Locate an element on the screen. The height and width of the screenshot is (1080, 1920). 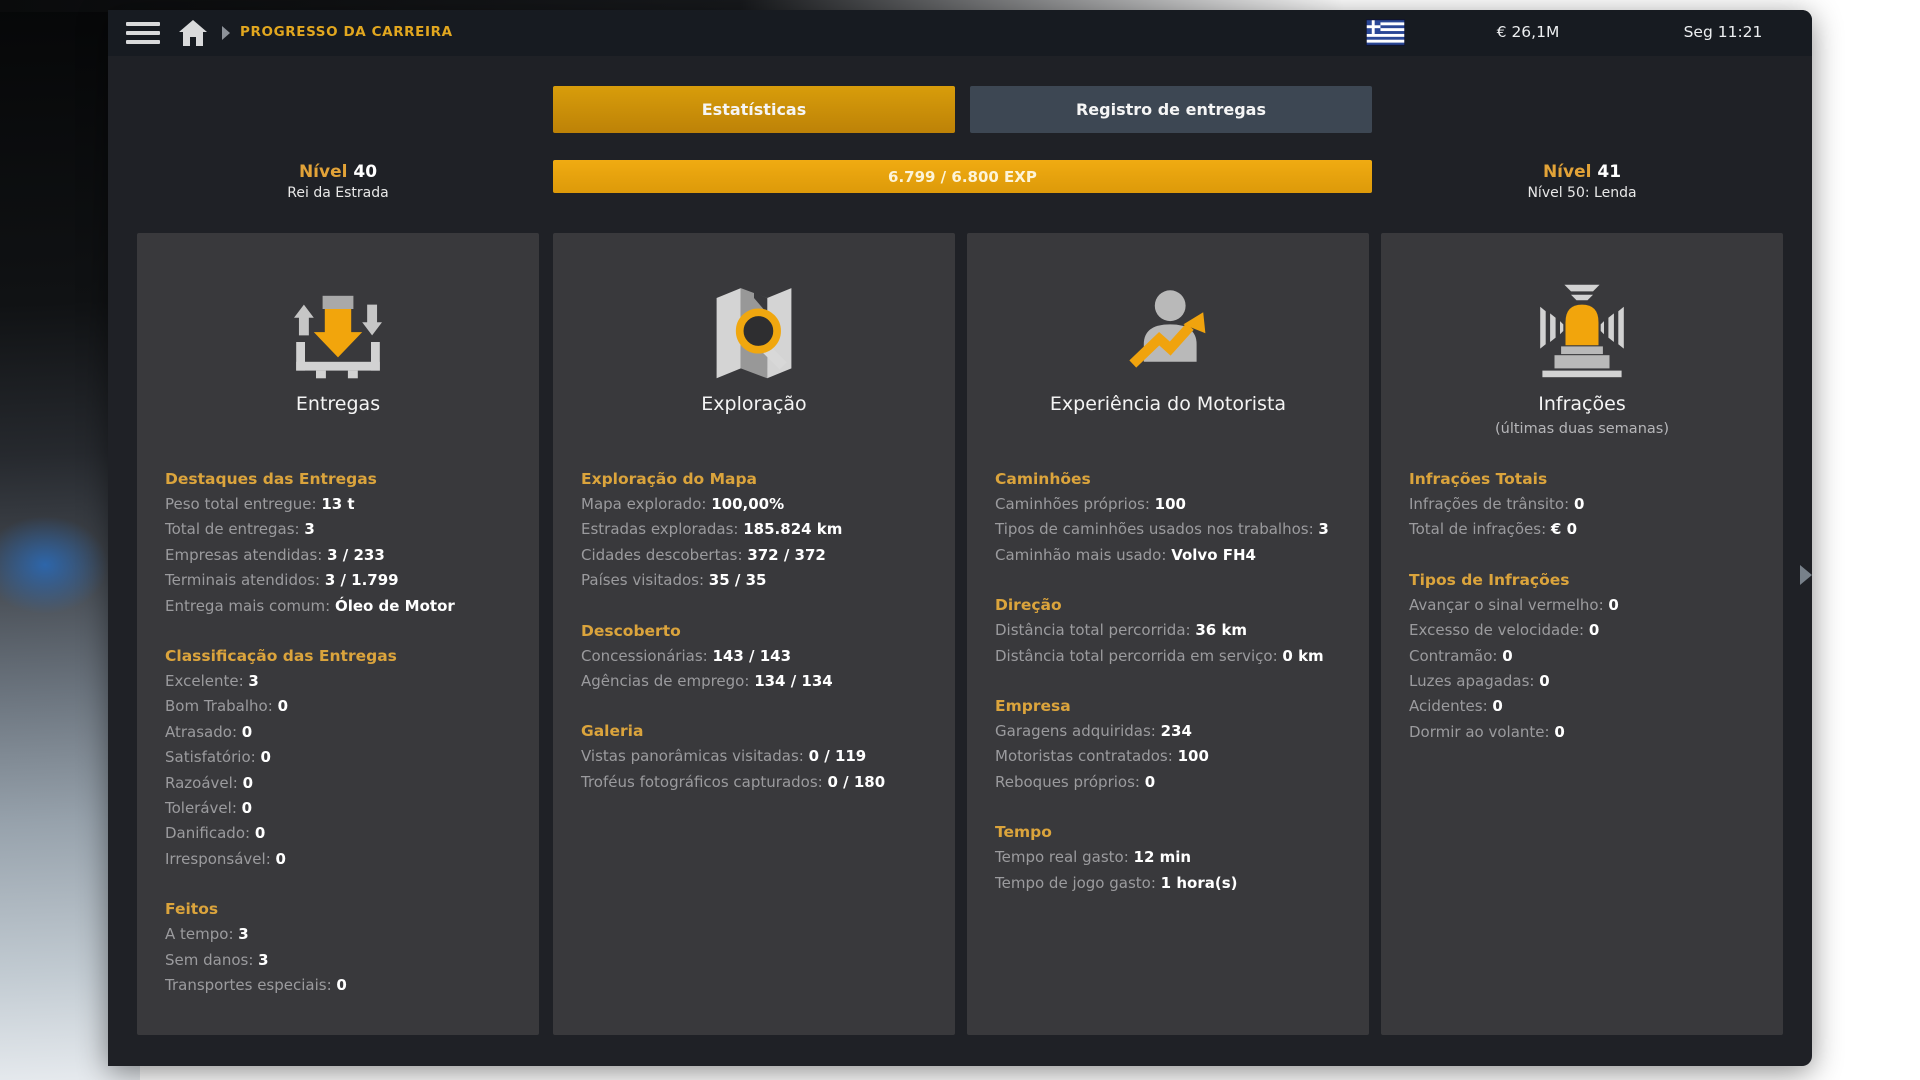
section-header: Infrações Totais is located at coordinates (1478, 479).